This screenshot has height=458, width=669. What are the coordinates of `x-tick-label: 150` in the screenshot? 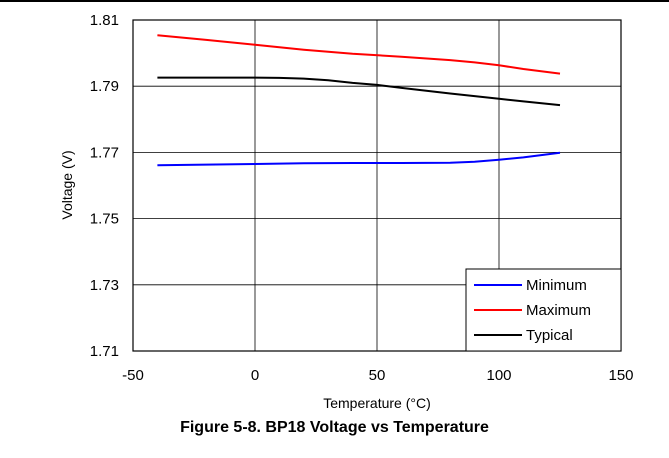 It's located at (620, 375).